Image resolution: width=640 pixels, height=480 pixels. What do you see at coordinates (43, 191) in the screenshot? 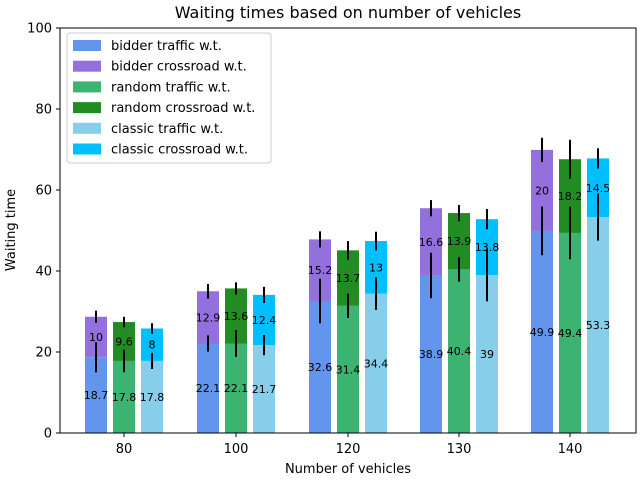
I see `y-tick-label: 60` at bounding box center [43, 191].